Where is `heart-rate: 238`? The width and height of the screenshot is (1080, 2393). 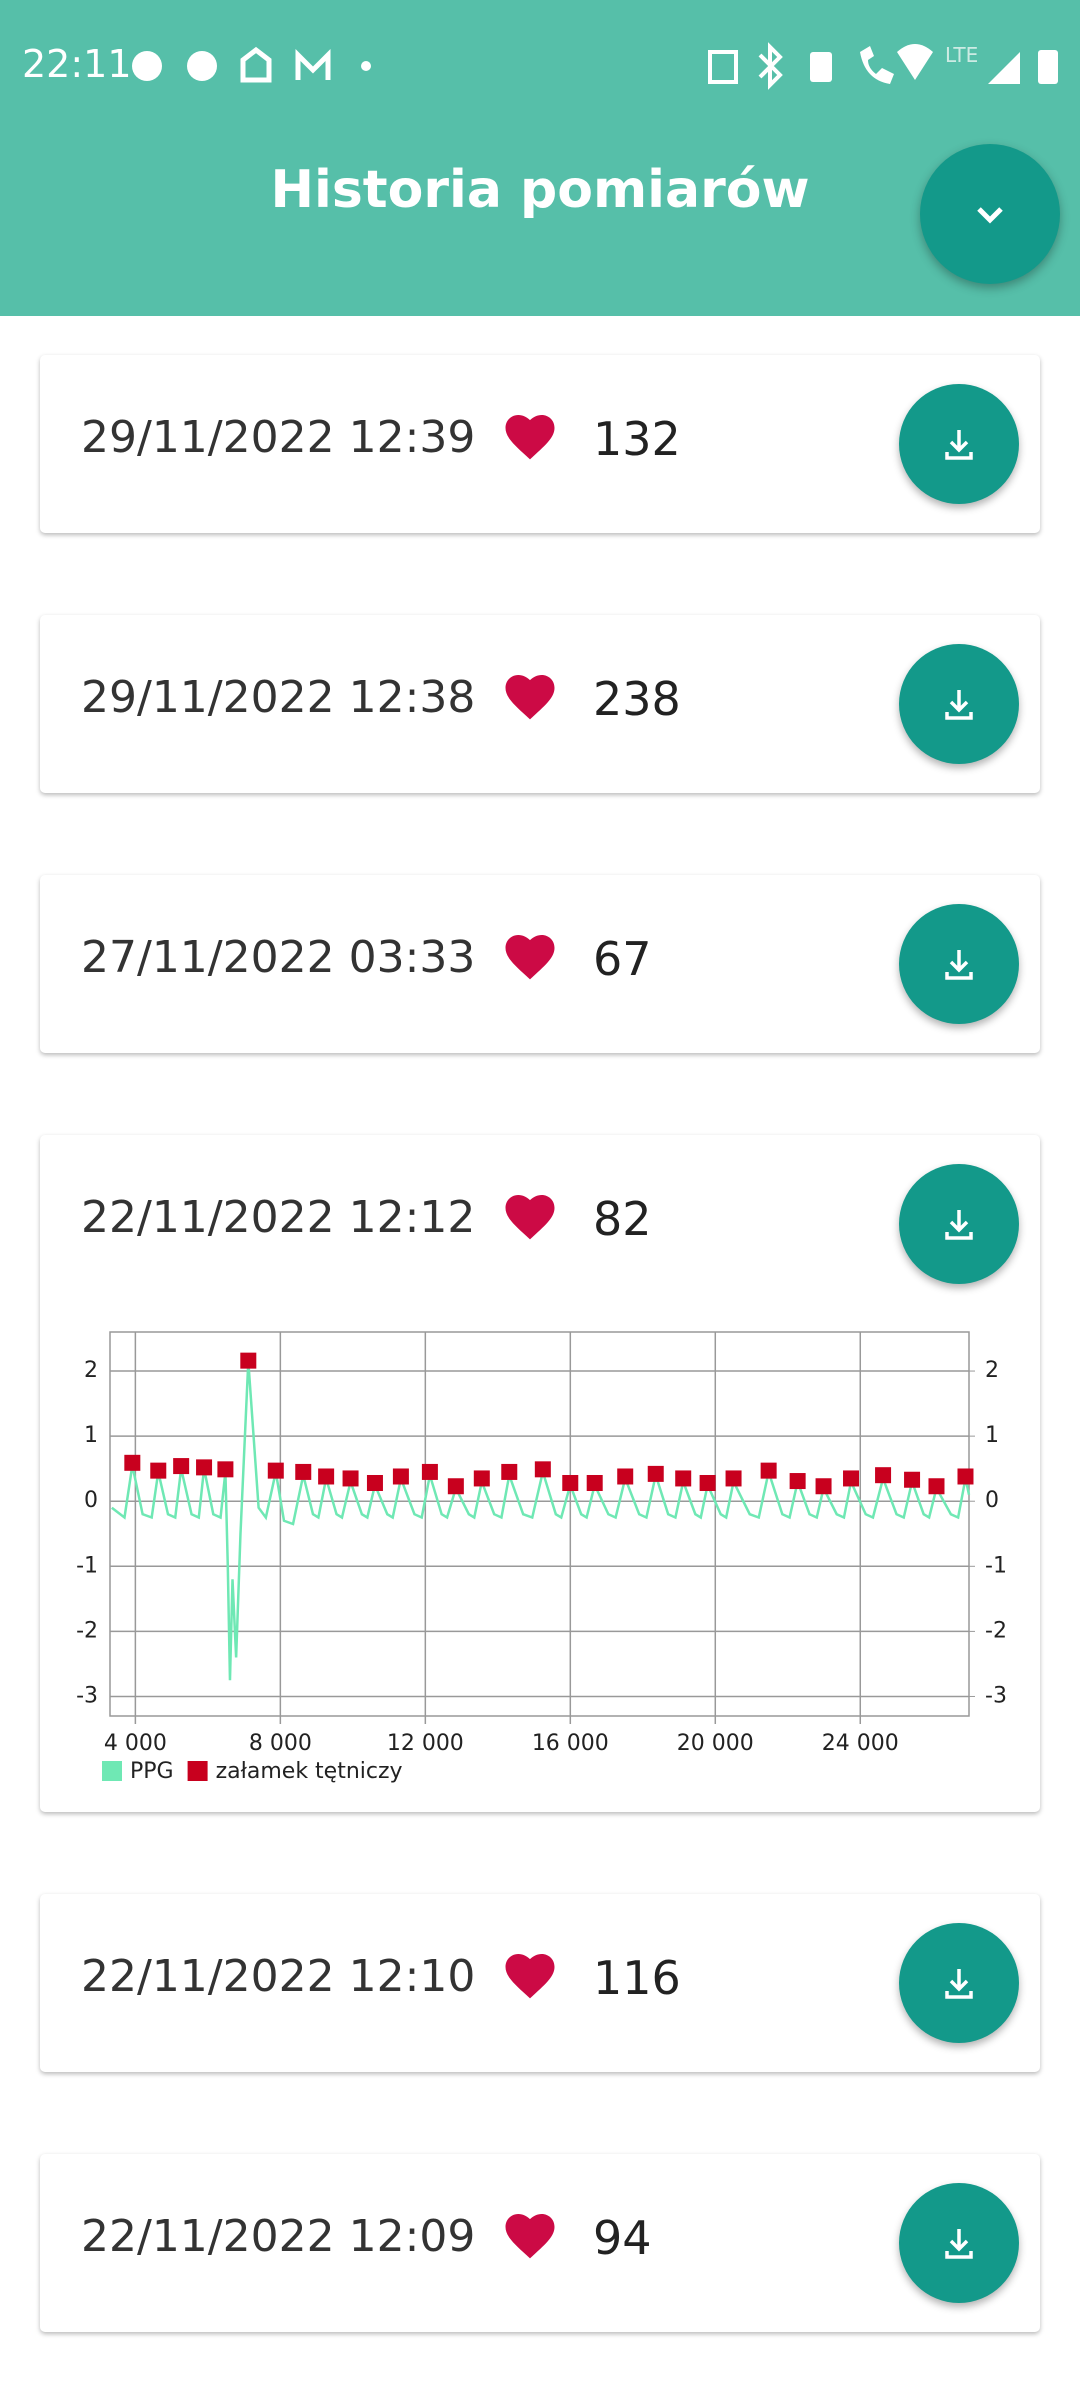
heart-rate: 238 is located at coordinates (637, 699).